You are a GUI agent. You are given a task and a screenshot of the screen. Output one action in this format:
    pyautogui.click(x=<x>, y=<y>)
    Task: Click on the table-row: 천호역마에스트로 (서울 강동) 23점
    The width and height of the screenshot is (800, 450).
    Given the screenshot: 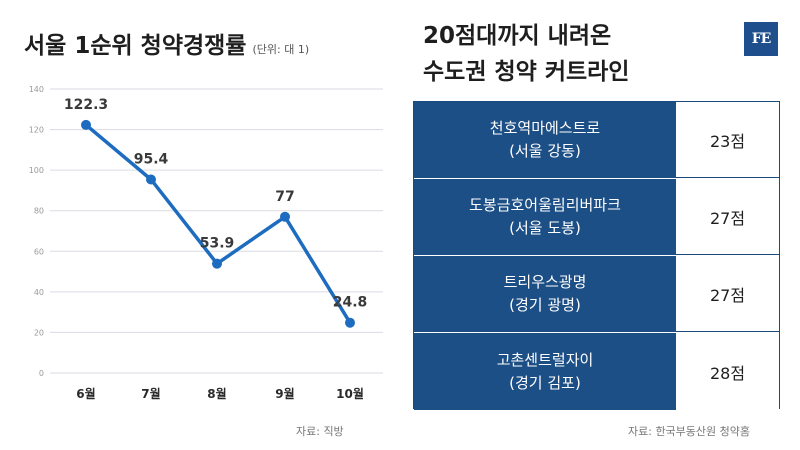 What is the action you would take?
    pyautogui.click(x=596, y=140)
    